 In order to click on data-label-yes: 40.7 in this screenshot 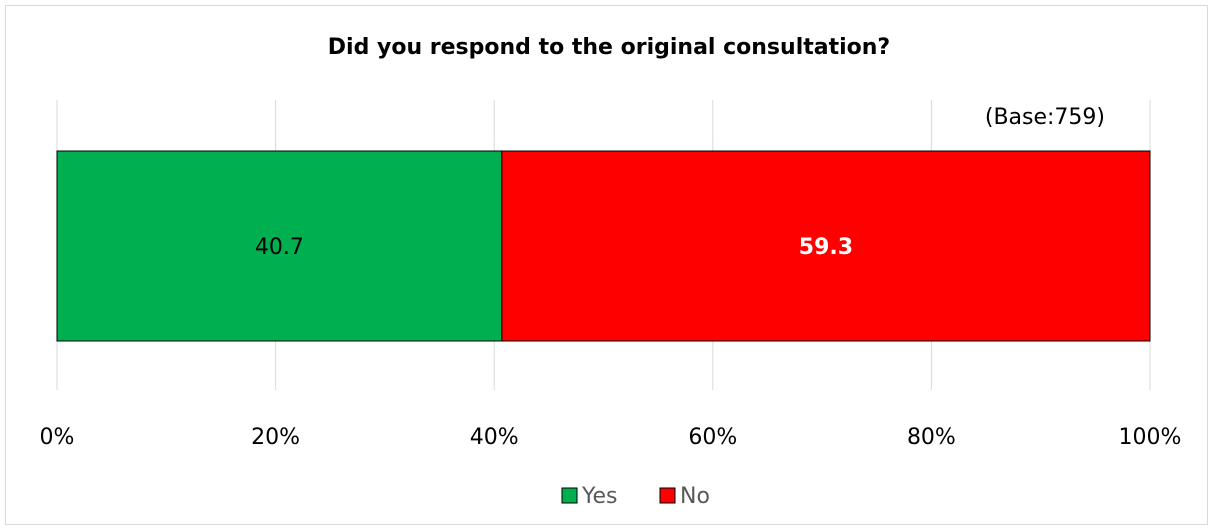, I will do `click(279, 247)`.